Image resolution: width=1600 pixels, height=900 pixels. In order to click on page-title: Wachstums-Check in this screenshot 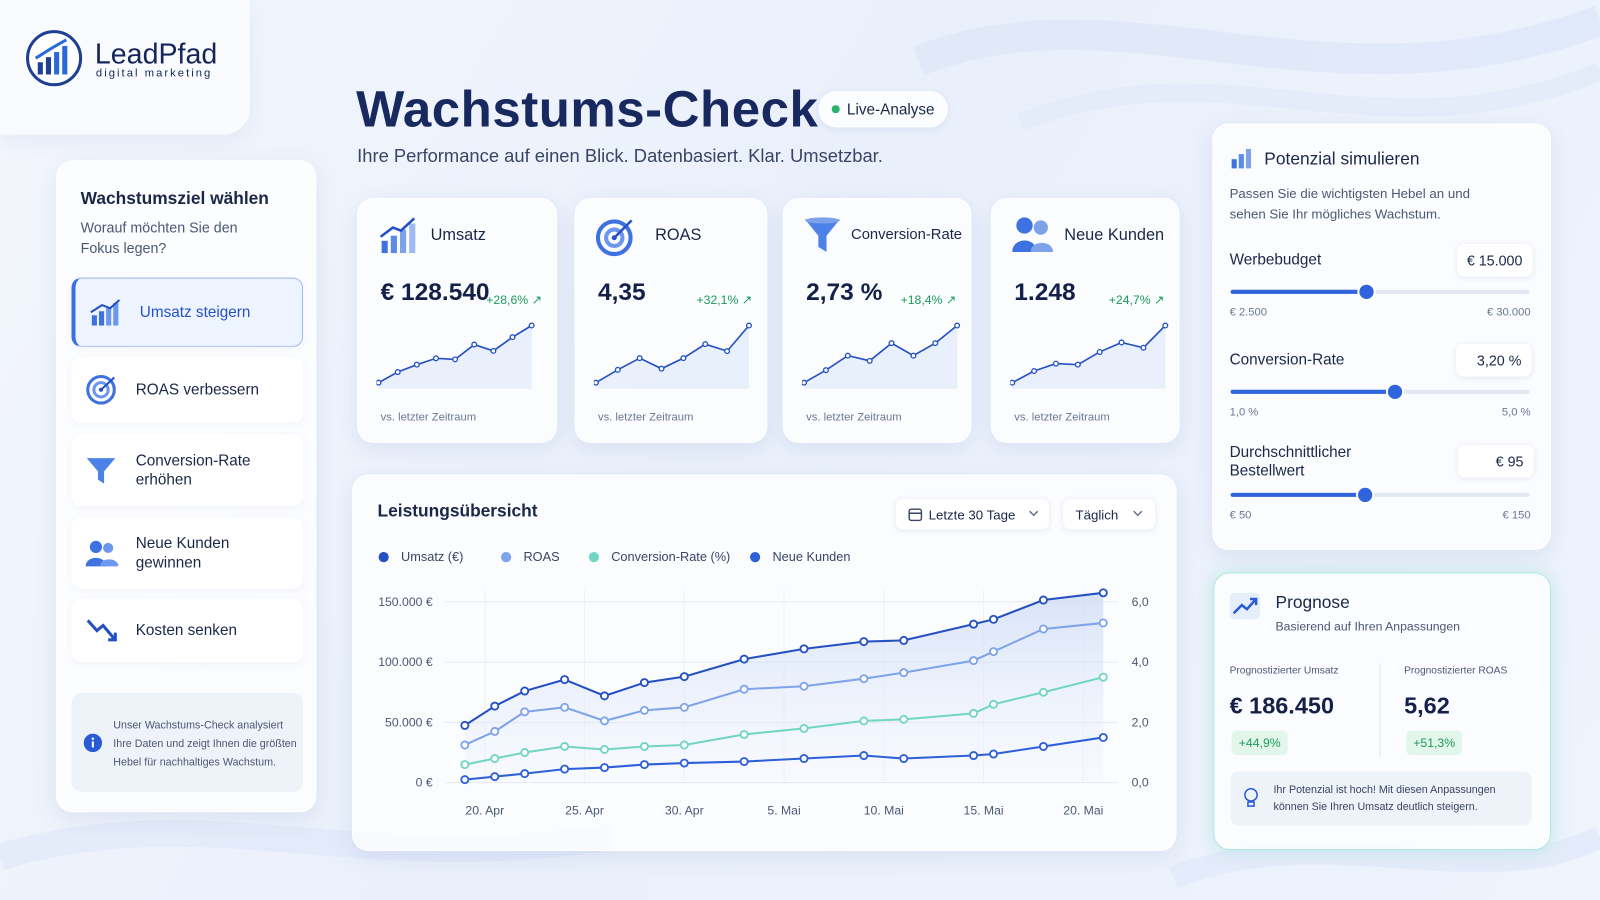, I will do `click(587, 109)`.